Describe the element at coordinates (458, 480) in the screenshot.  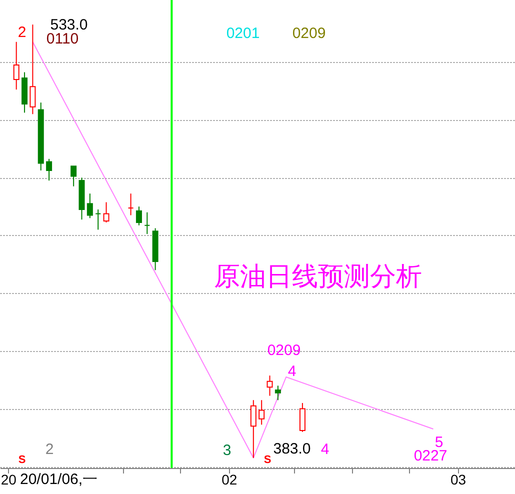
I see `x-tick-label: 03` at that location.